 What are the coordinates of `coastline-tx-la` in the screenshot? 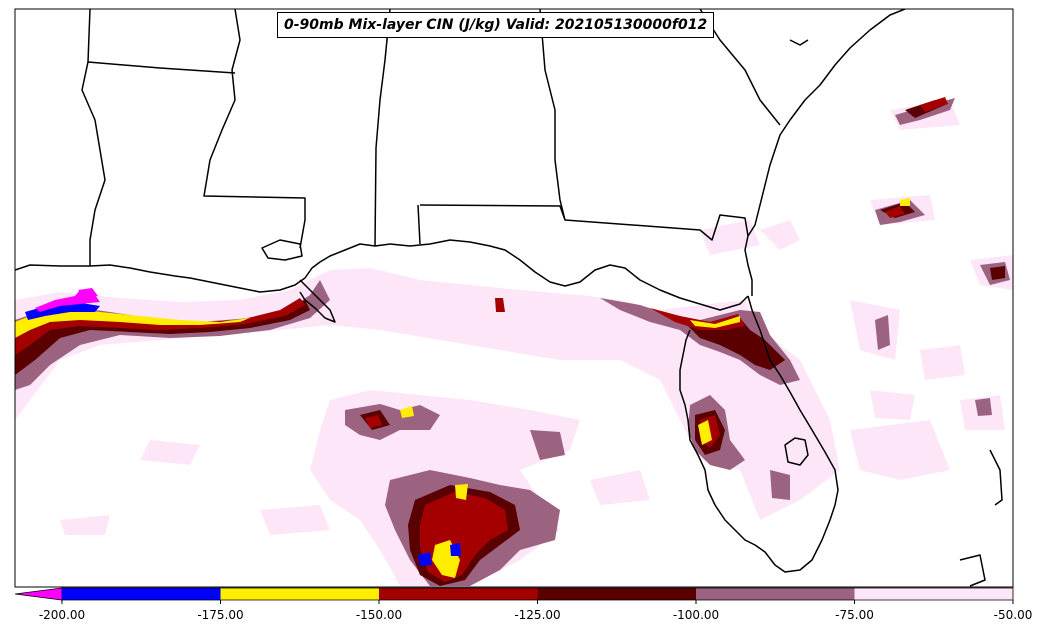 It's located at (203, 268).